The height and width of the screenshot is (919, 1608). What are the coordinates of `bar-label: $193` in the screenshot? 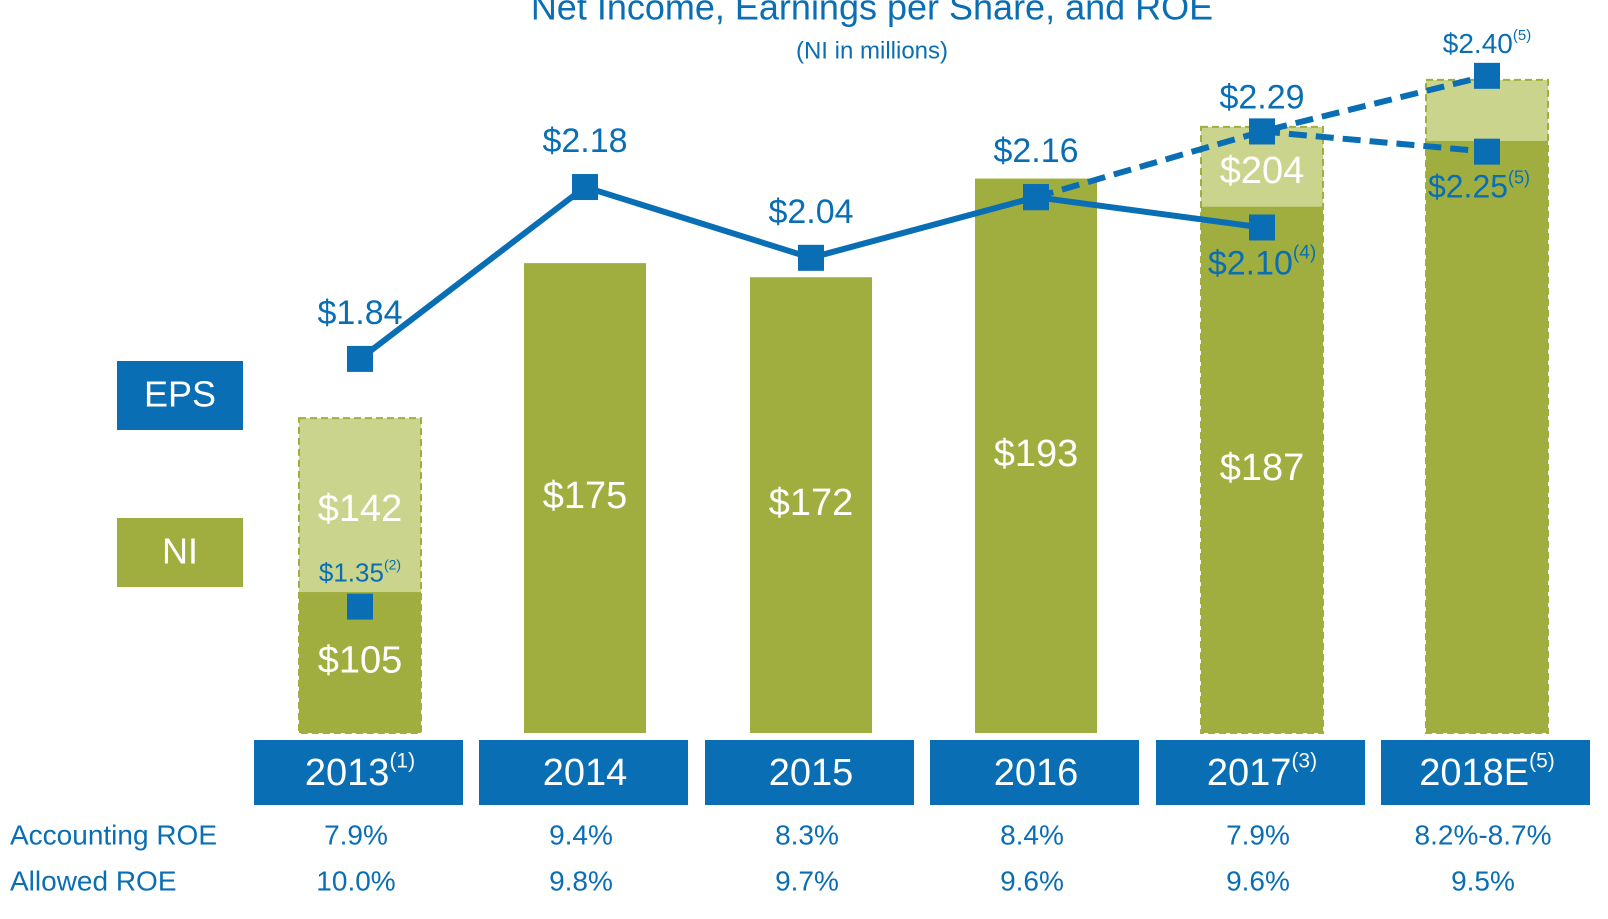 It's located at (1036, 454).